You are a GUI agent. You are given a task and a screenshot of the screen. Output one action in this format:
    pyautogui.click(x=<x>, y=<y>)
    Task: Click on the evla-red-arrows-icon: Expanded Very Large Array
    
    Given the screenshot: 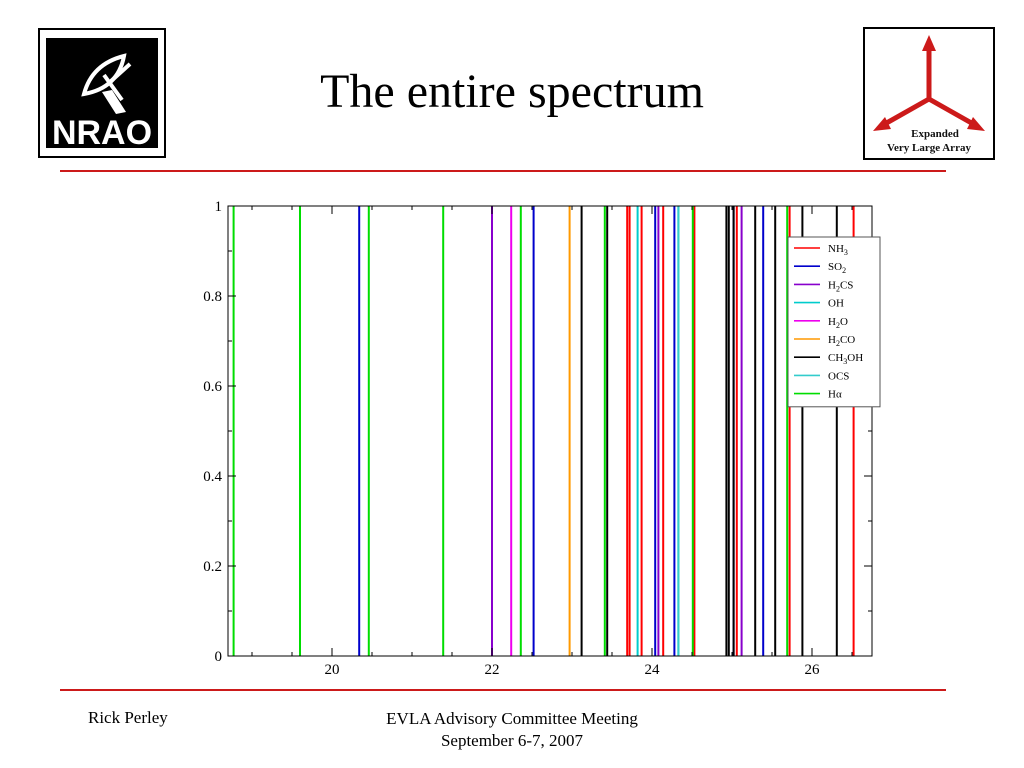 What is the action you would take?
    pyautogui.click(x=929, y=94)
    